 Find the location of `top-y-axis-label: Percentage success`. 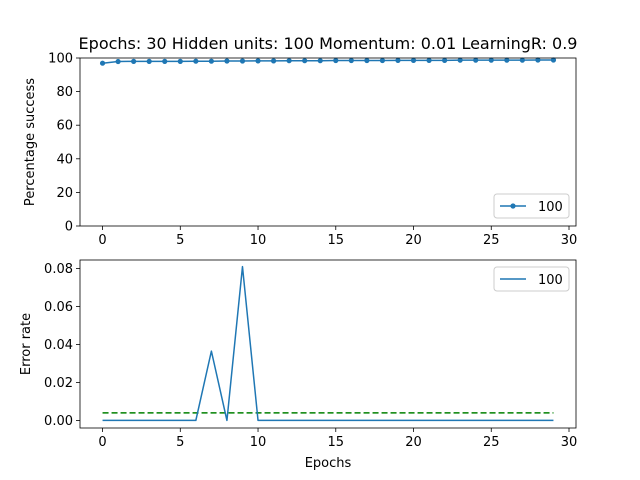

top-y-axis-label: Percentage success is located at coordinates (30, 142).